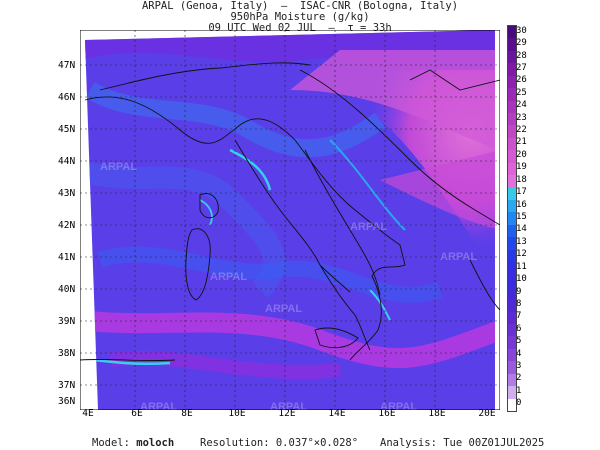 The height and width of the screenshot is (450, 600). I want to click on colorbar-label: 27, so click(521, 67).